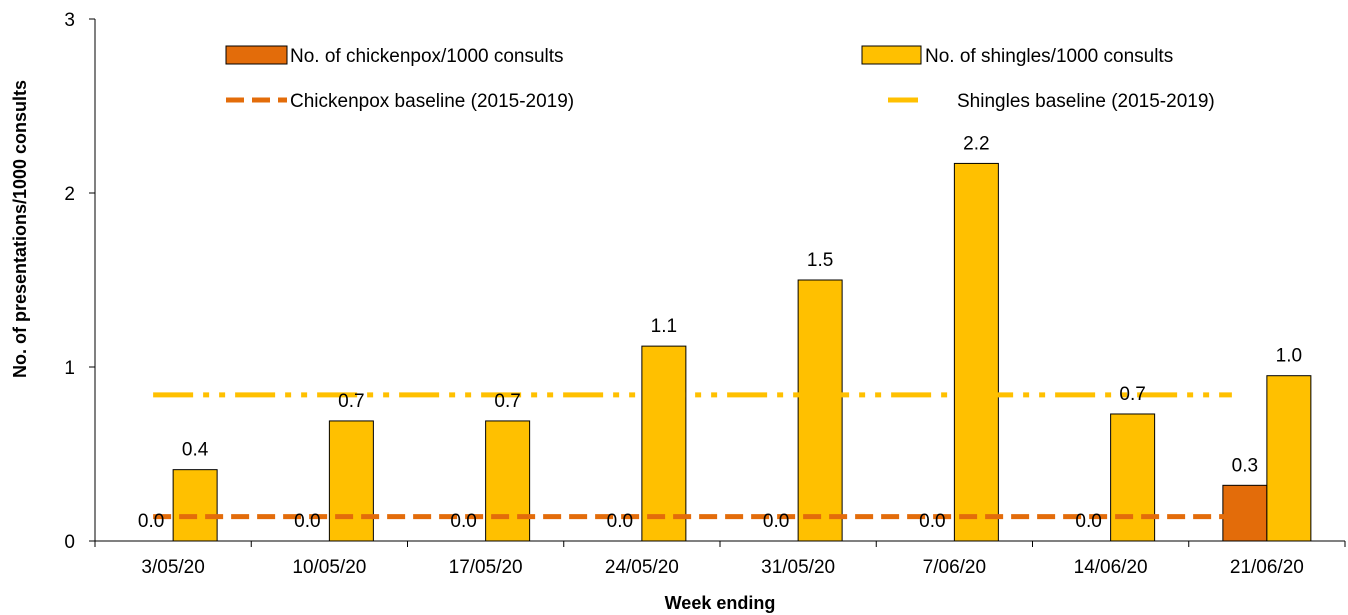  Describe the element at coordinates (20, 229) in the screenshot. I see `y-axis-title: No. of presentations/1000 consults` at that location.